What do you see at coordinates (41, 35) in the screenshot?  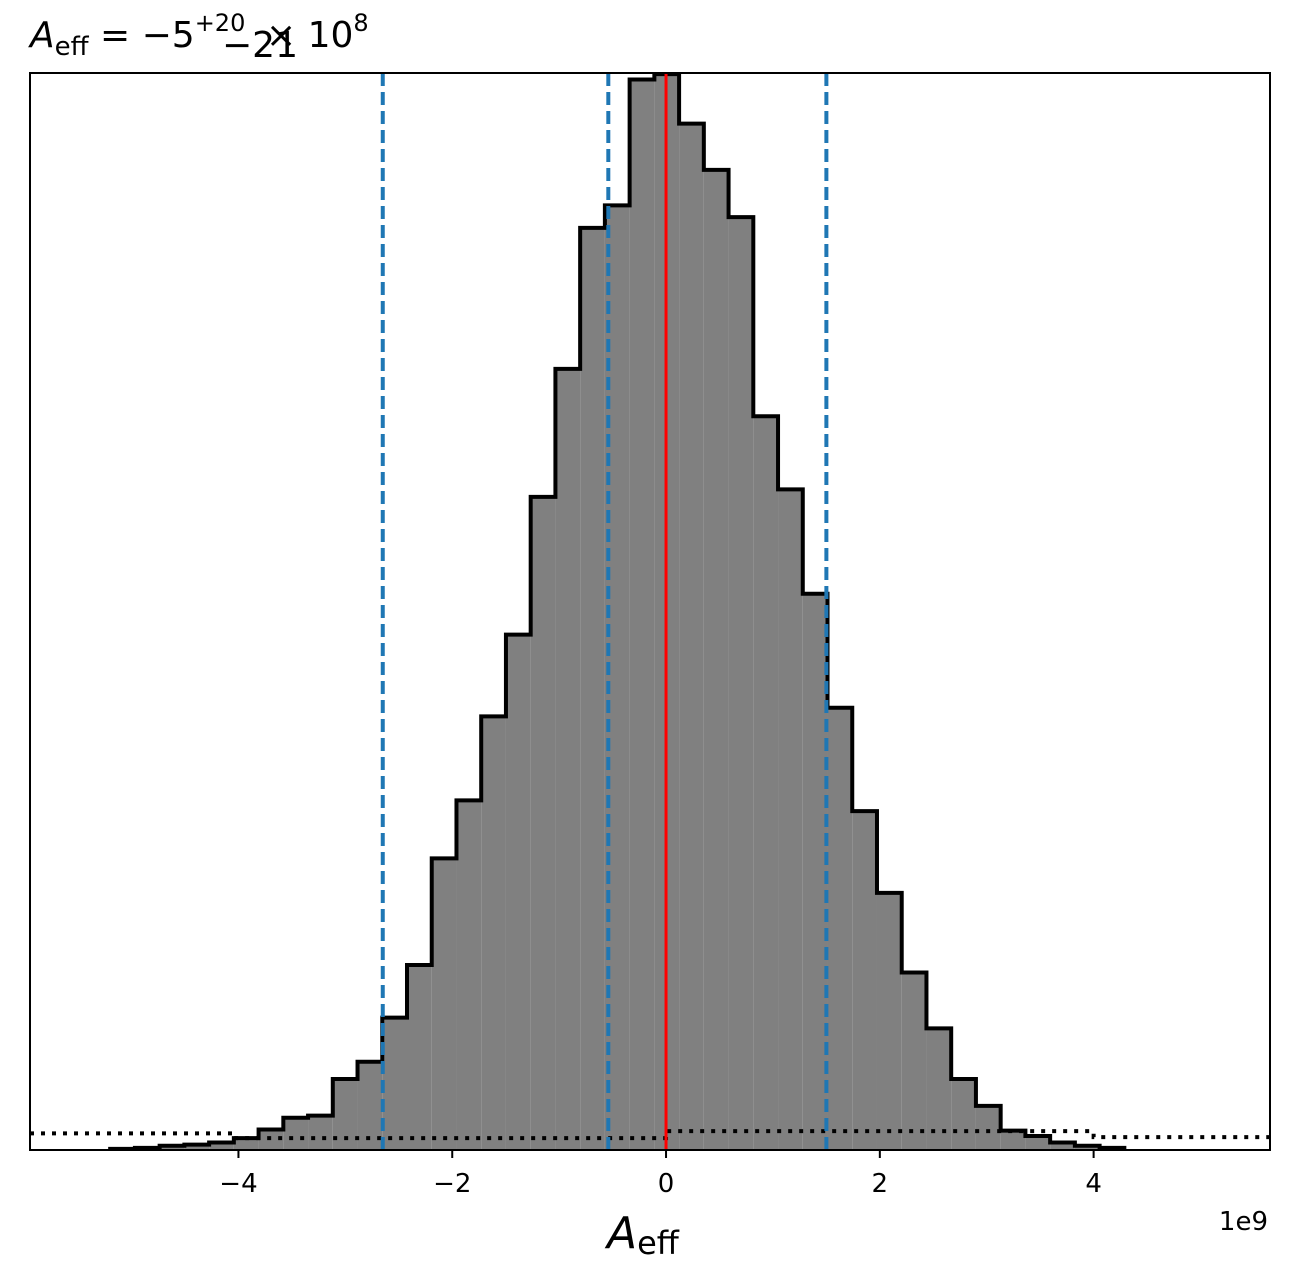 I see `title-symbol: A` at bounding box center [41, 35].